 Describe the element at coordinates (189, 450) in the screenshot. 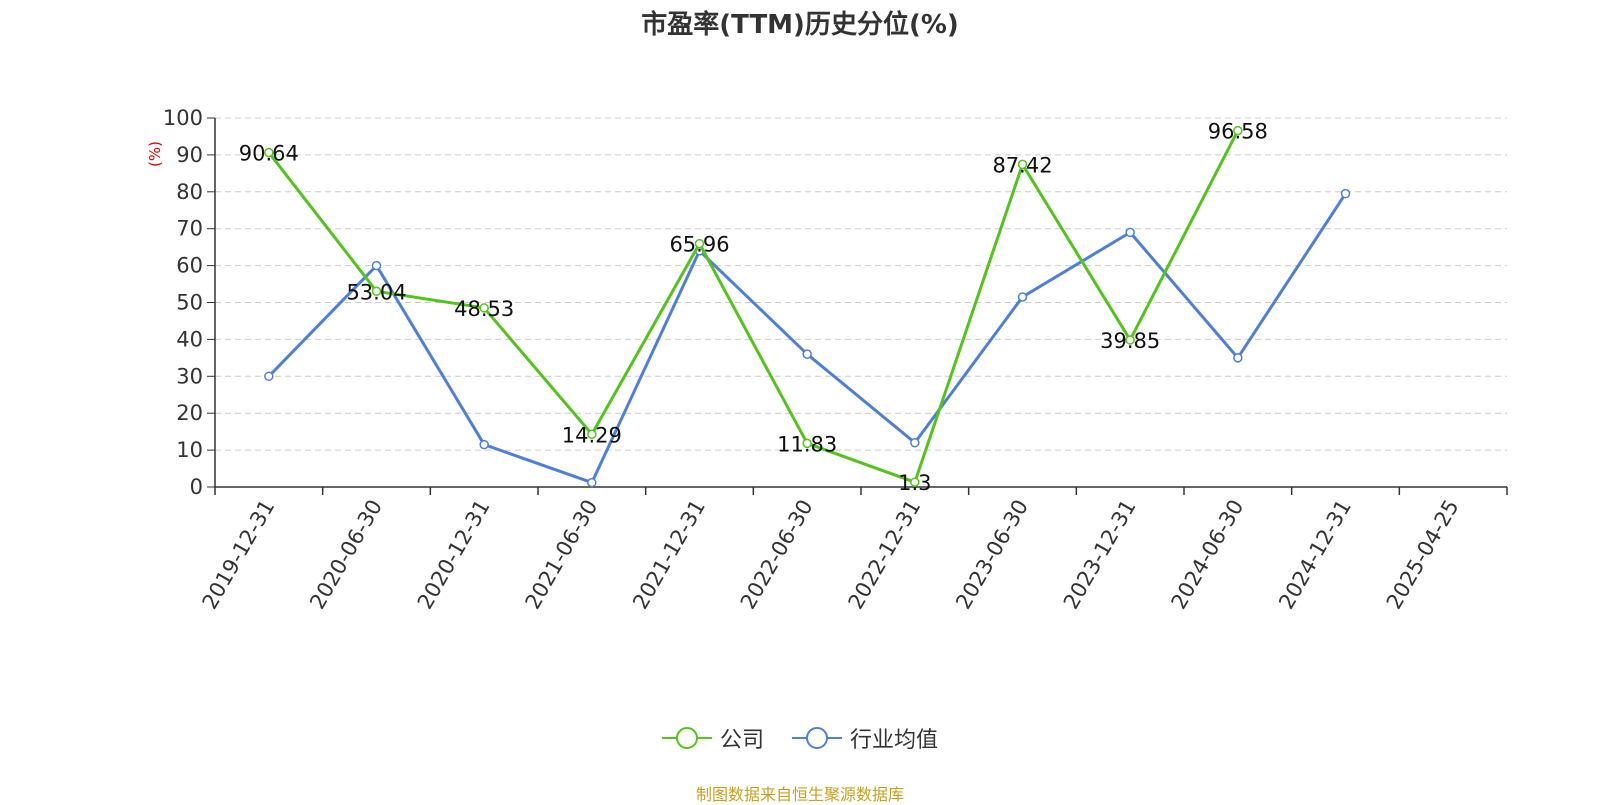

I see `y-tick-label: 10` at that location.